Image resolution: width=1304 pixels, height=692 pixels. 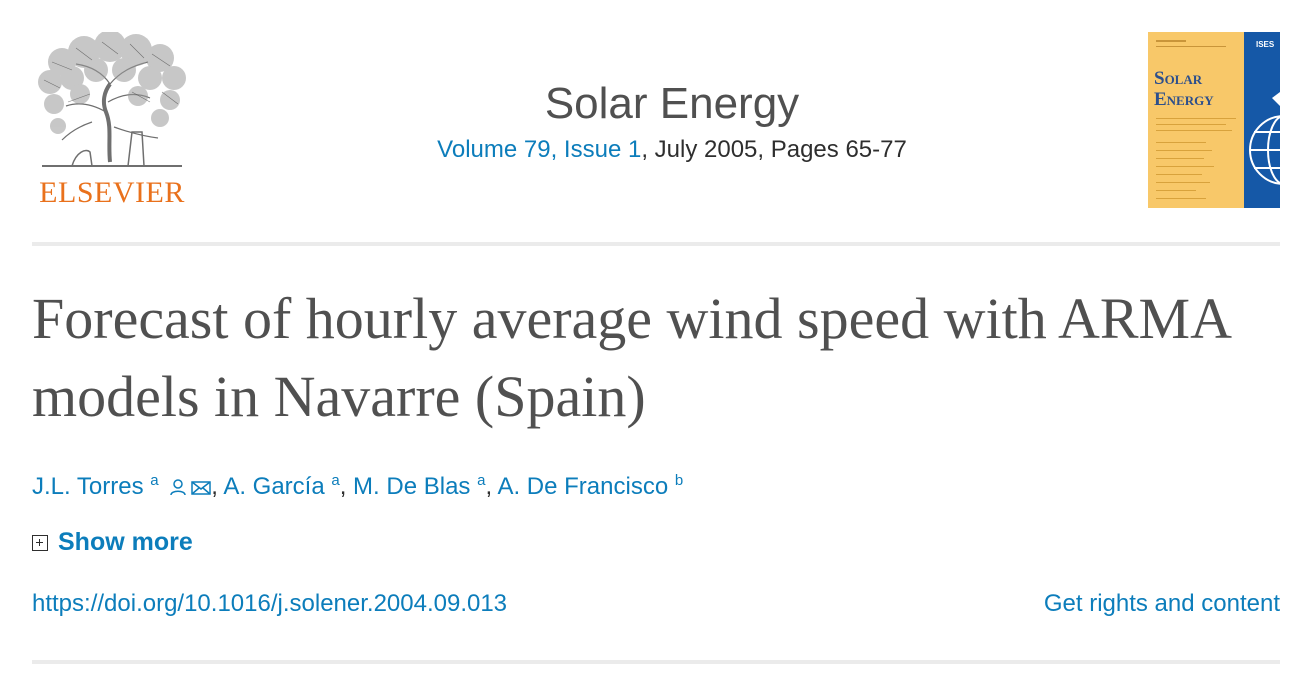 I want to click on author-name: M. De Blas, so click(x=412, y=486).